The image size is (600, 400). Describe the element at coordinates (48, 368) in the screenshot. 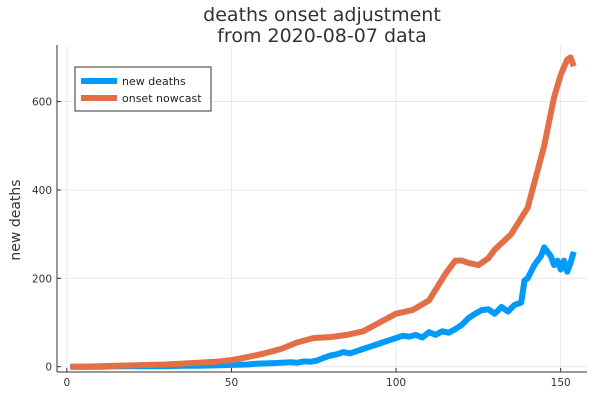

I see `y-tick-label: 0` at that location.